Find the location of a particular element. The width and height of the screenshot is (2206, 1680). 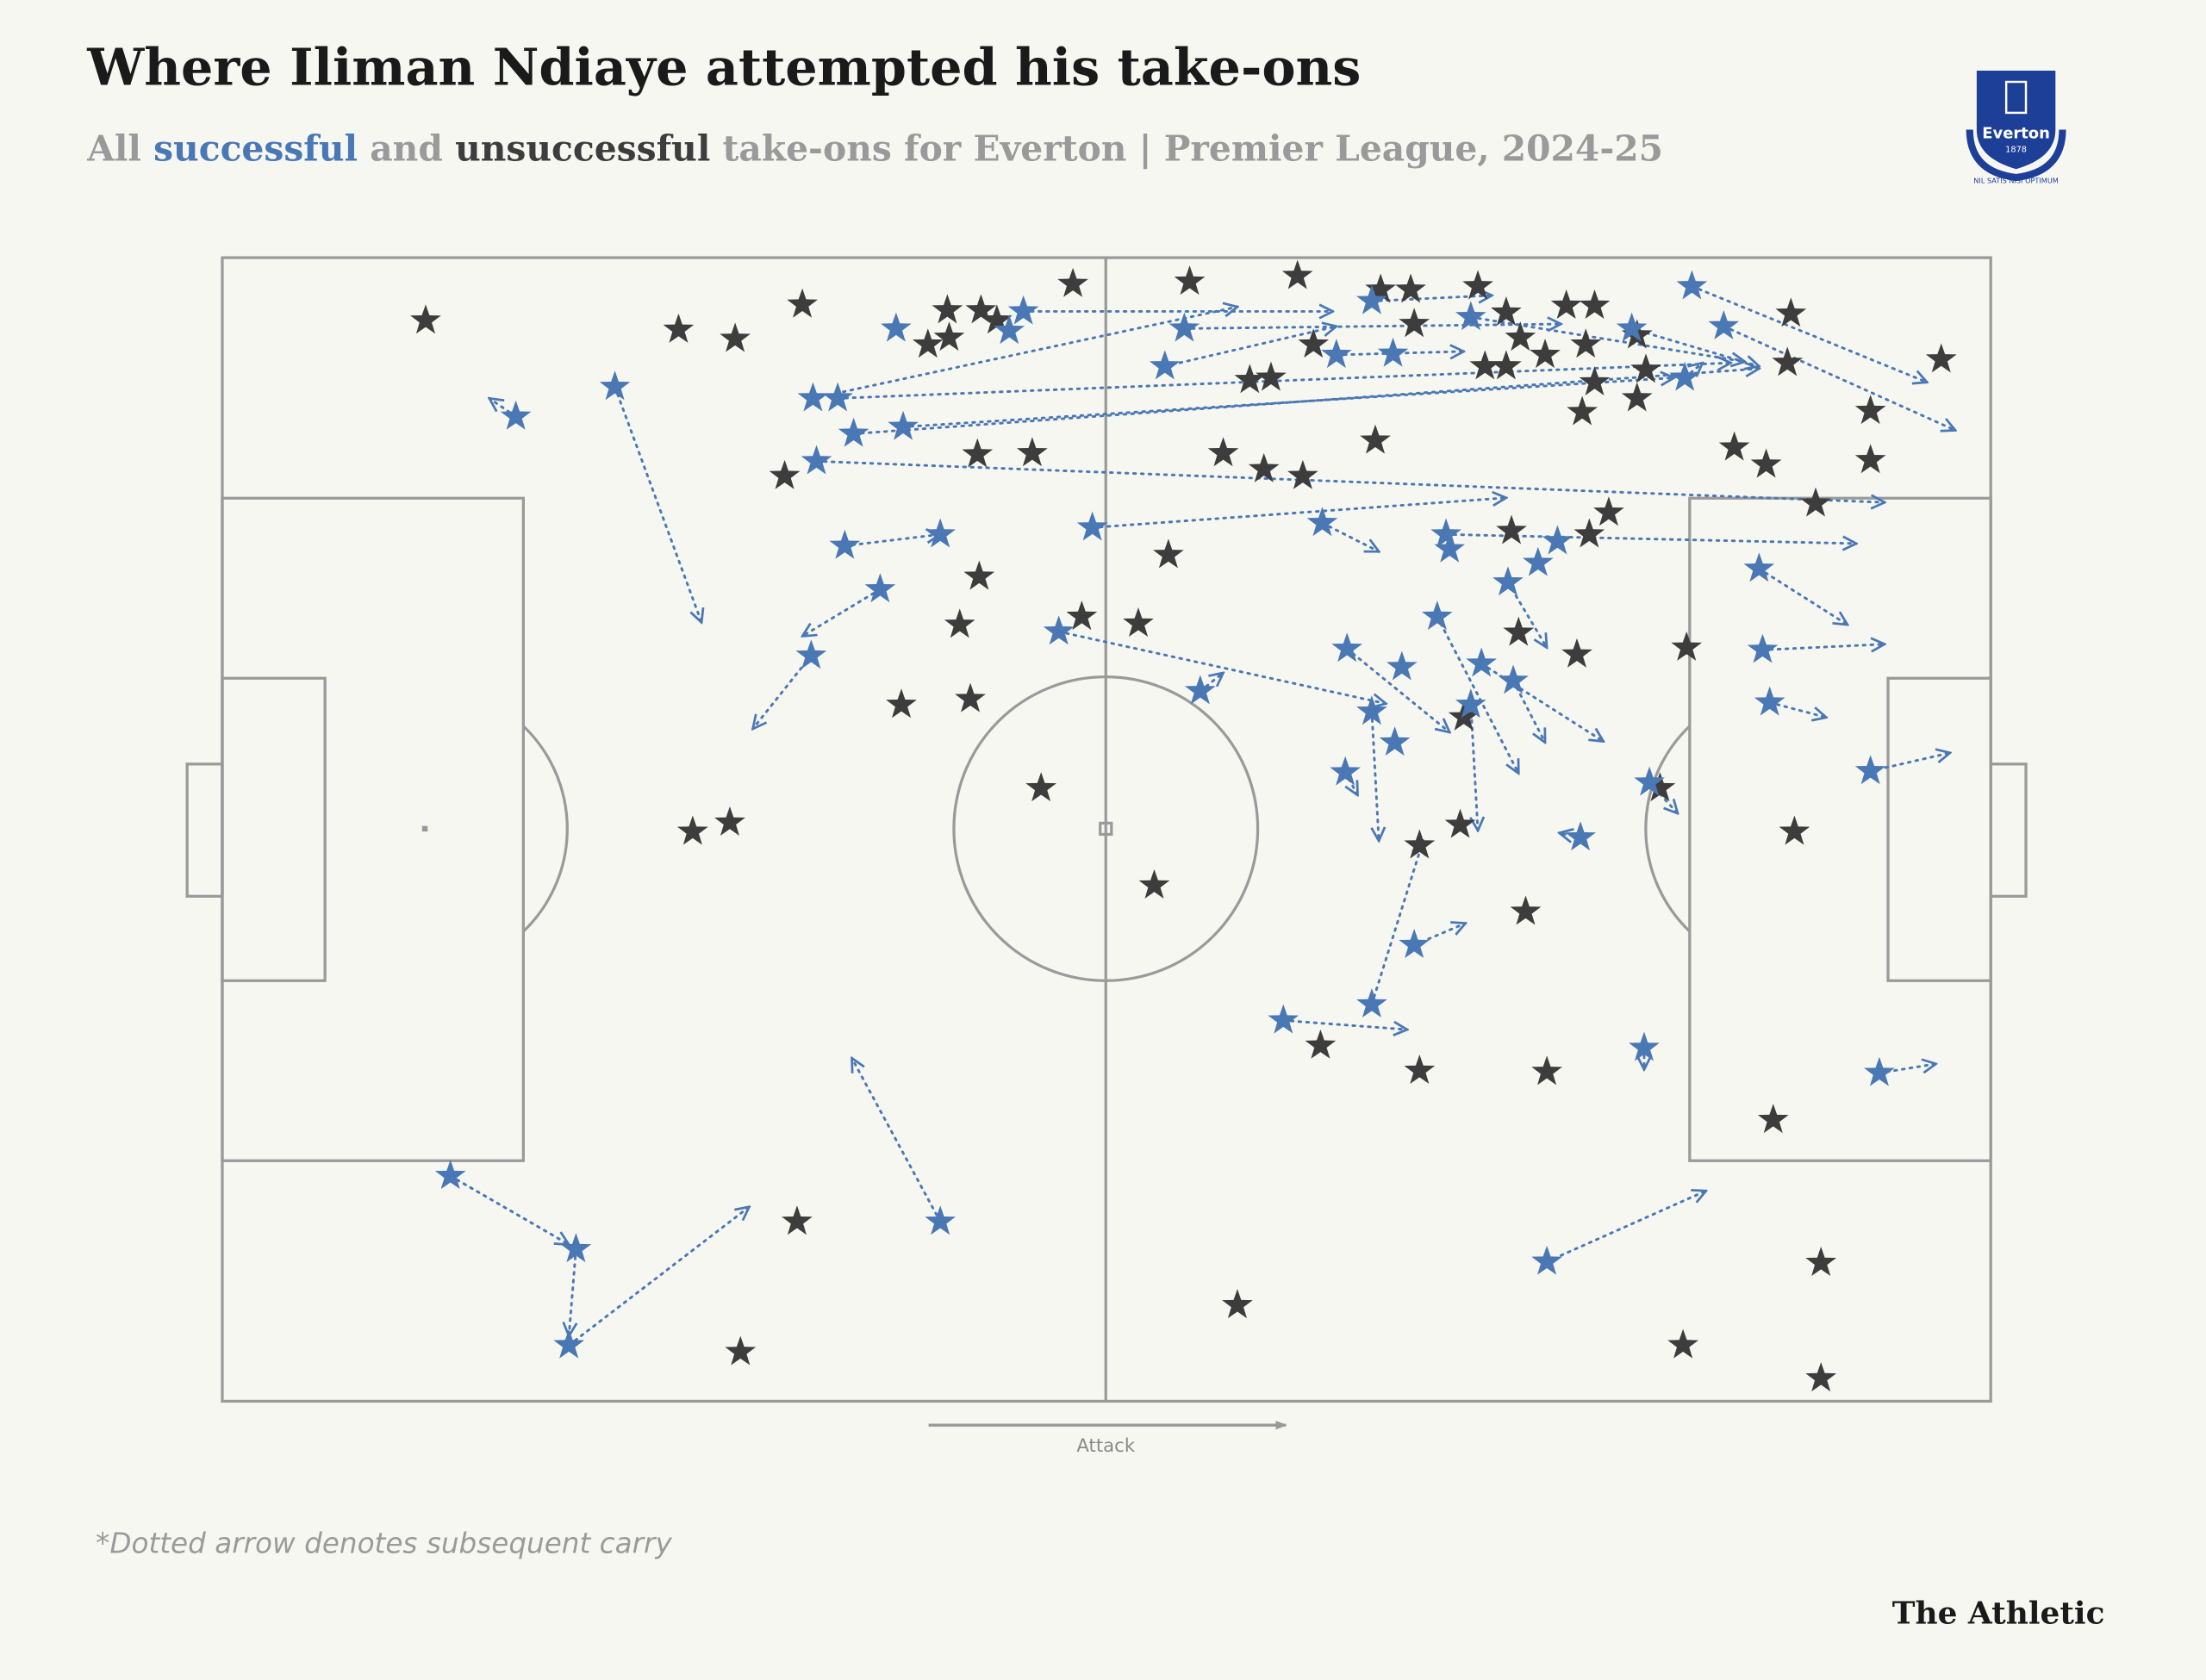

subtitle-text: All is located at coordinates (113, 149).